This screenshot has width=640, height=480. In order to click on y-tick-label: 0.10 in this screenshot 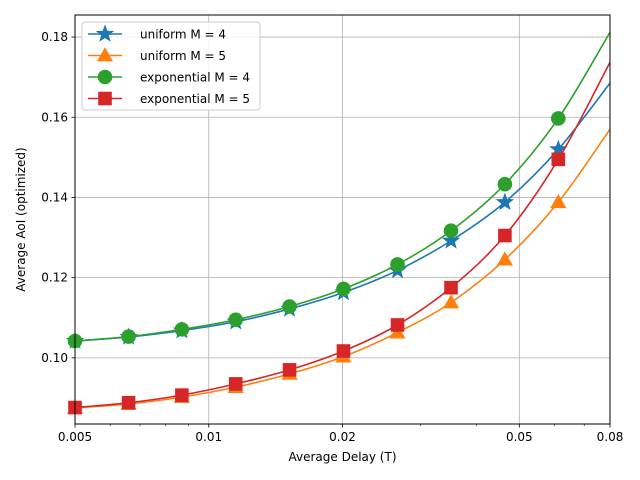, I will do `click(54, 358)`.